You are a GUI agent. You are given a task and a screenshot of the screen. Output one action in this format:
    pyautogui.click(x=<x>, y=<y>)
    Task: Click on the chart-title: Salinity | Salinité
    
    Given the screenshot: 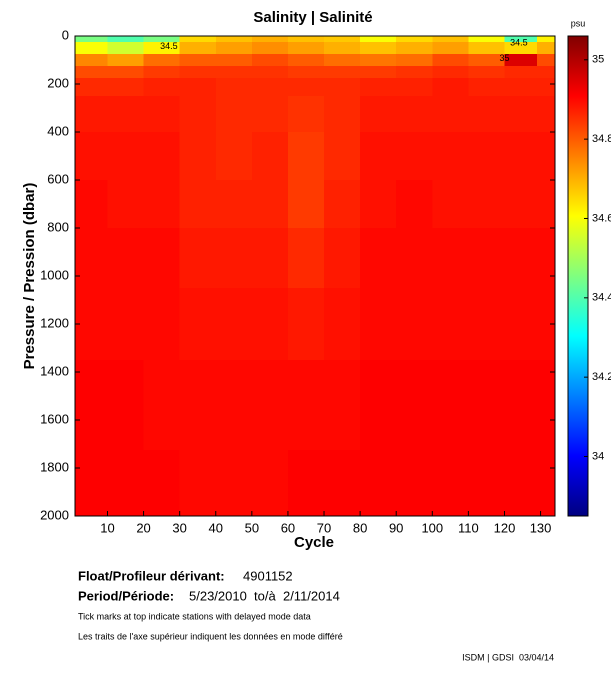 What is the action you would take?
    pyautogui.click(x=312, y=17)
    